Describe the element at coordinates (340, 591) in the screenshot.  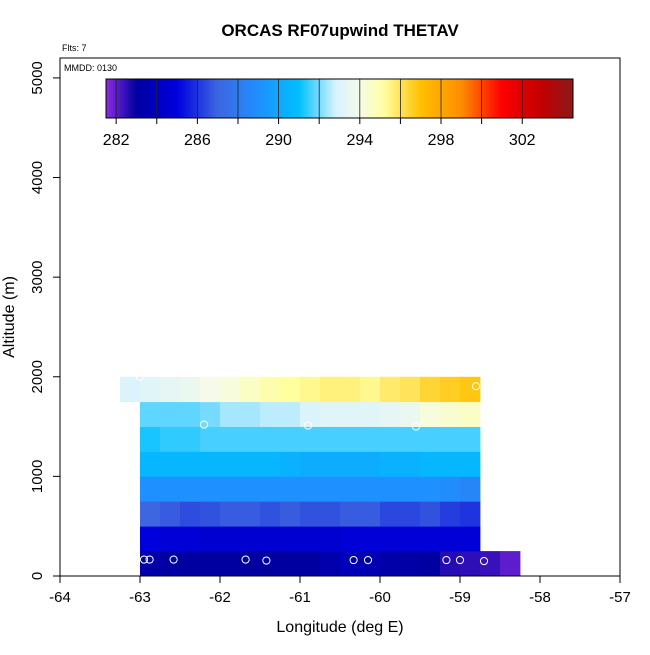
I see `x-axis: -64 -63 -62 -61 -60 -59 -58 -57` at that location.